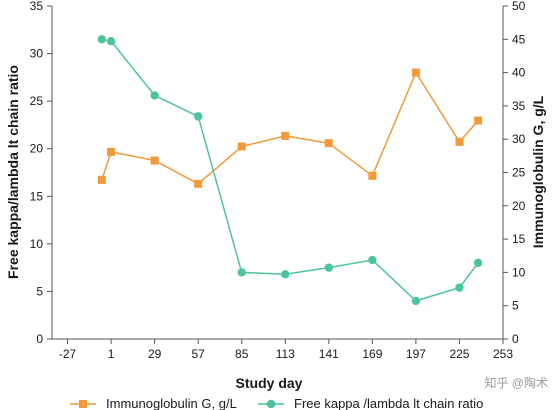 The height and width of the screenshot is (410, 554). What do you see at coordinates (155, 354) in the screenshot?
I see `x-tick-label: 29` at bounding box center [155, 354].